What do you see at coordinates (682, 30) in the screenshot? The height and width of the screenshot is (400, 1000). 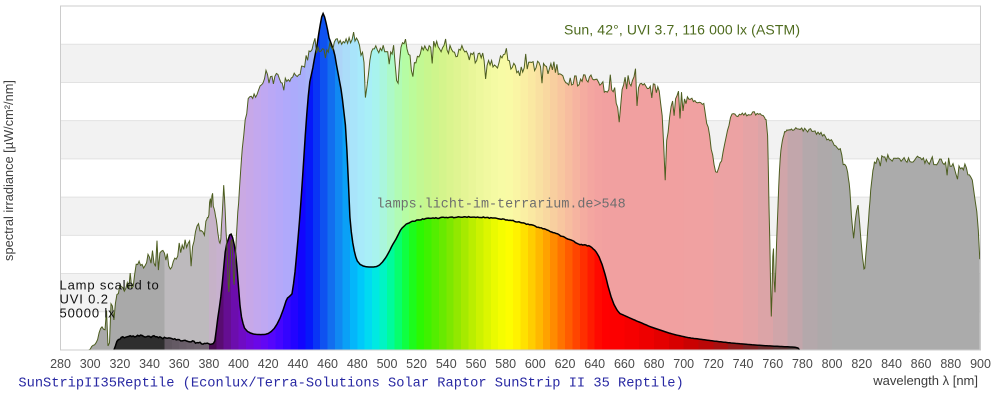 I see `svg-text:Sun, 42°, UVI 3.7, 116 000 lx: Sun, 42°, UVI 3.7, 116 000 lx (ASTM)` at bounding box center [682, 30].